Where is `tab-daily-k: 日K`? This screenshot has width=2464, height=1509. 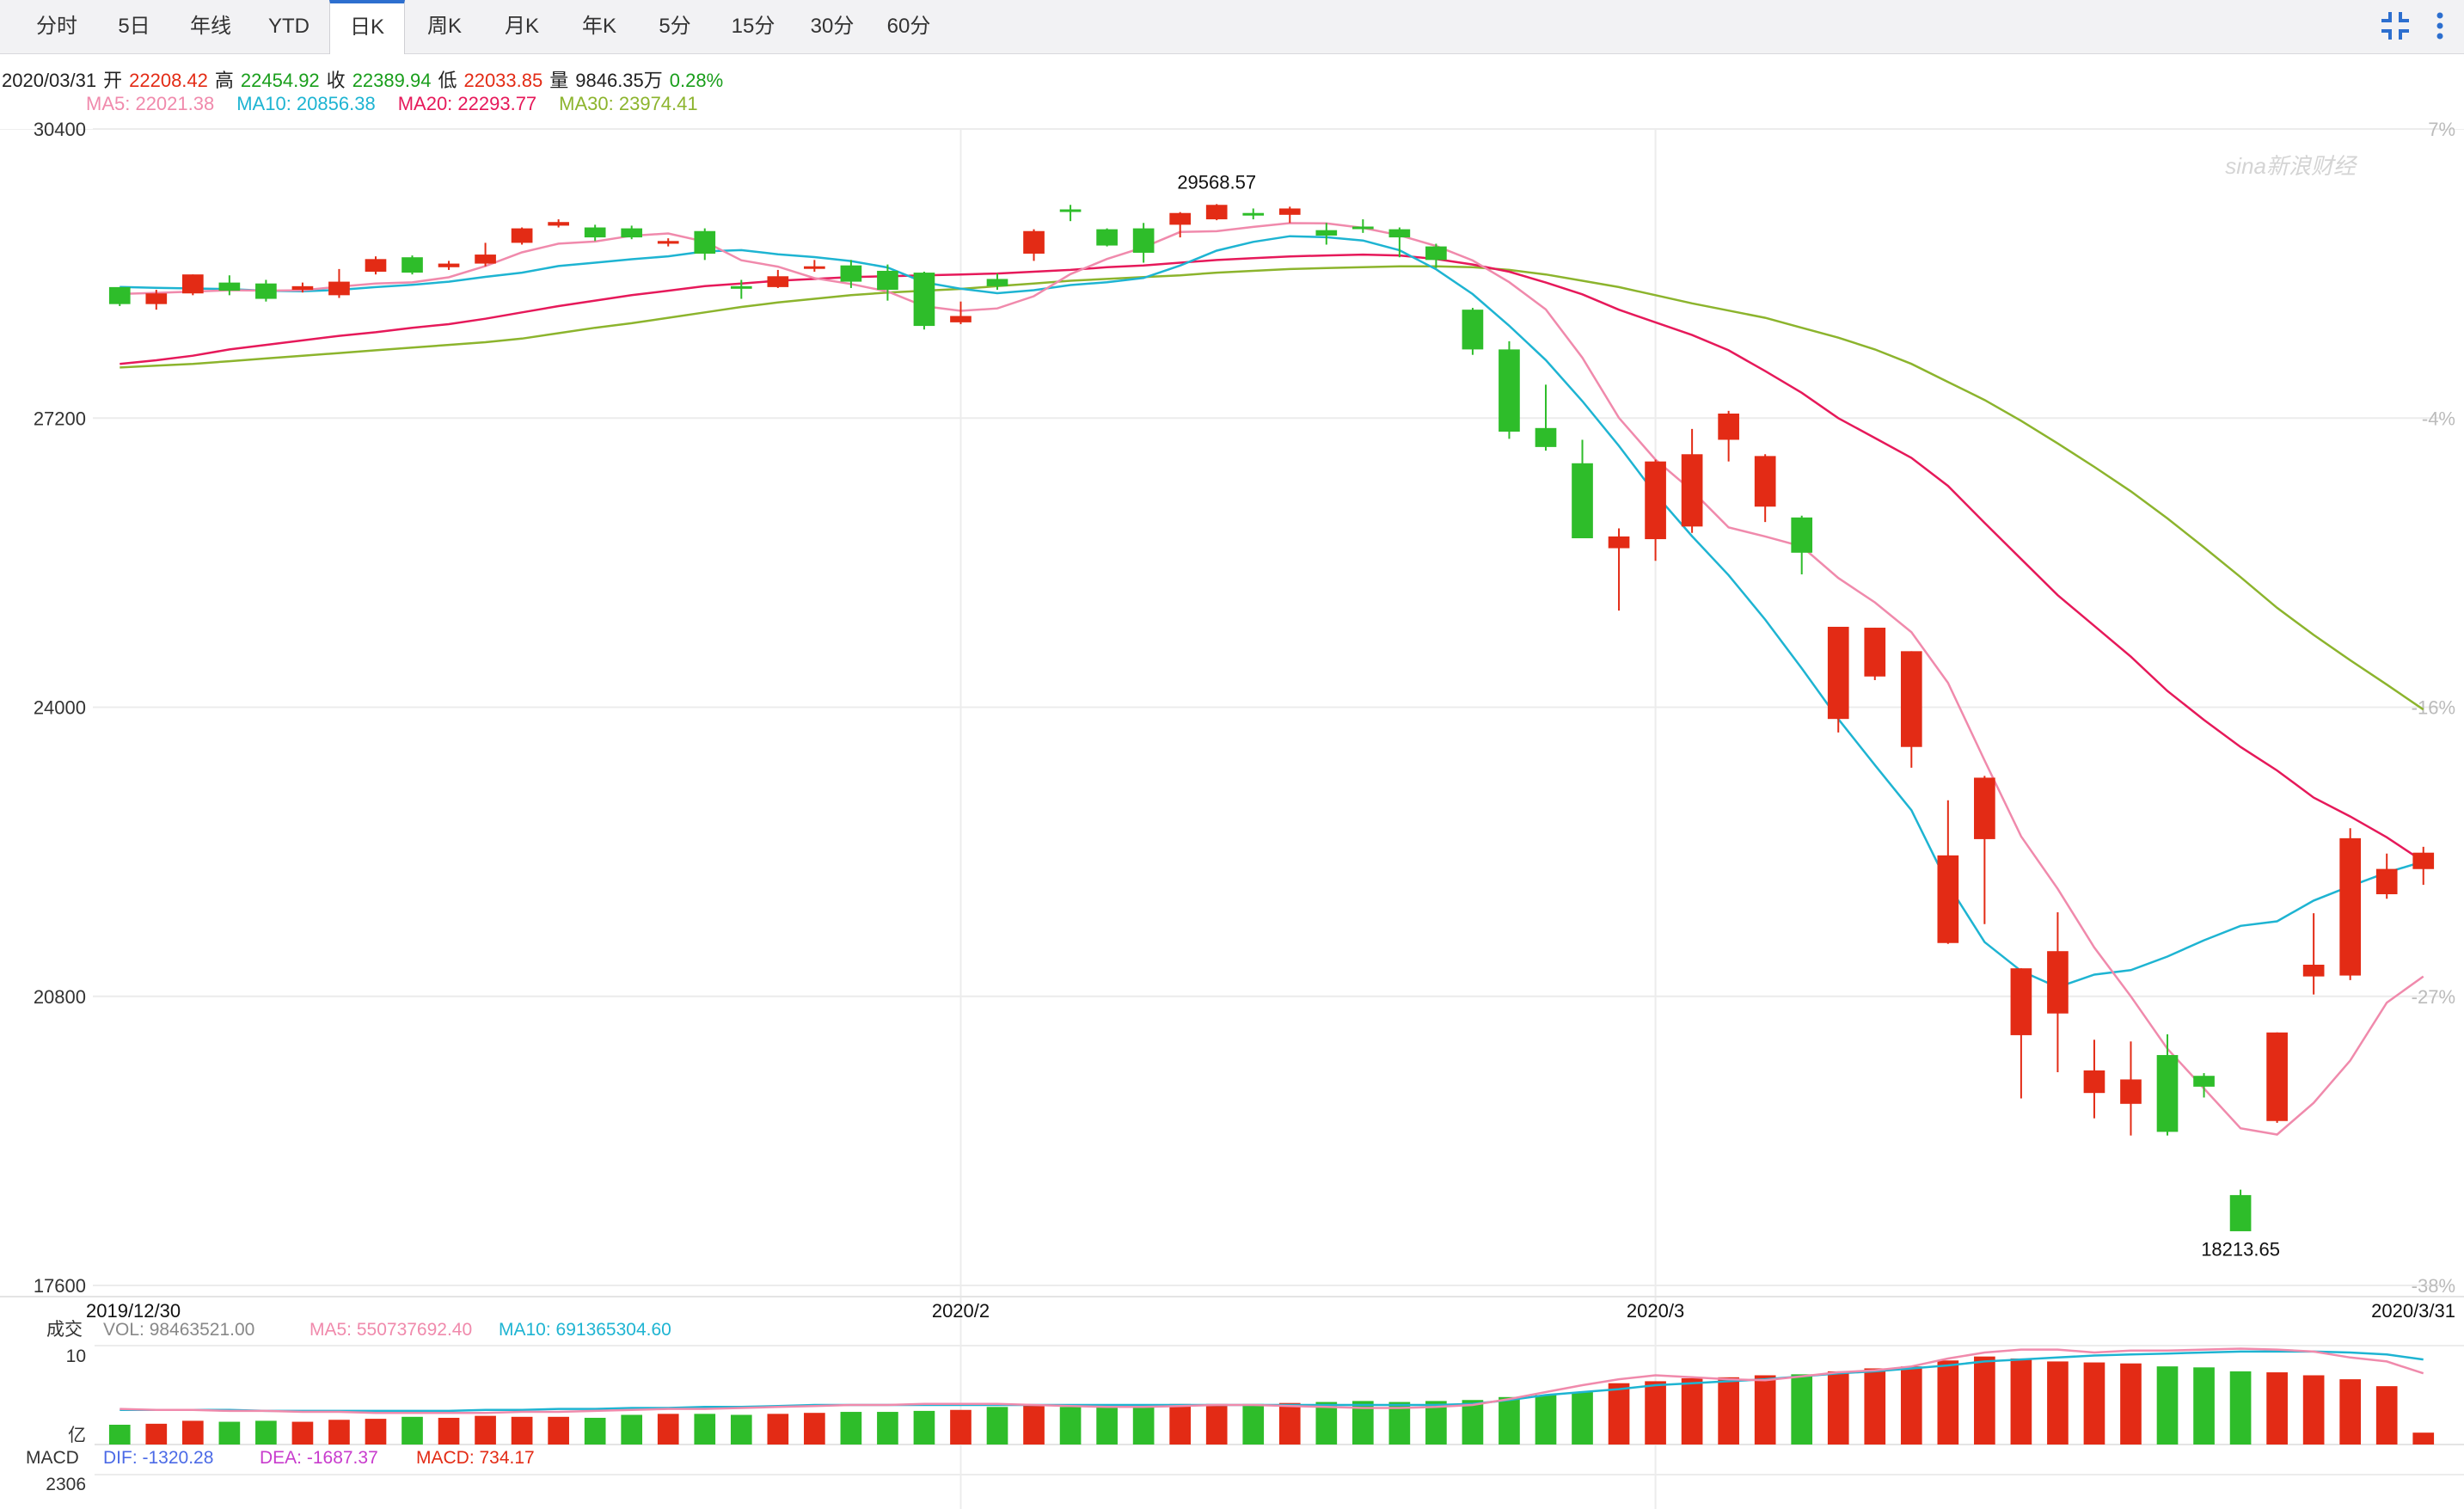
tab-daily-k: 日K is located at coordinates (367, 27).